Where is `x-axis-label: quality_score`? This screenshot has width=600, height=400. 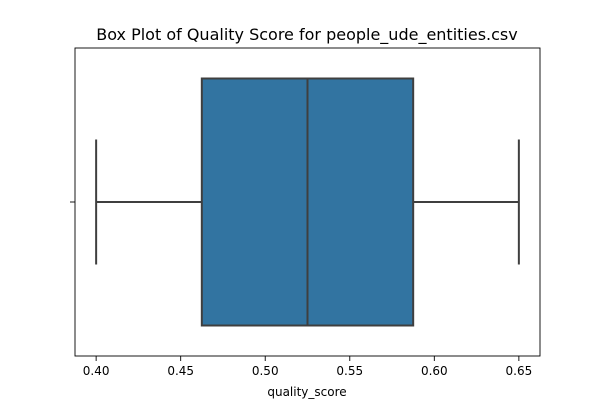
x-axis-label: quality_score is located at coordinates (306, 392).